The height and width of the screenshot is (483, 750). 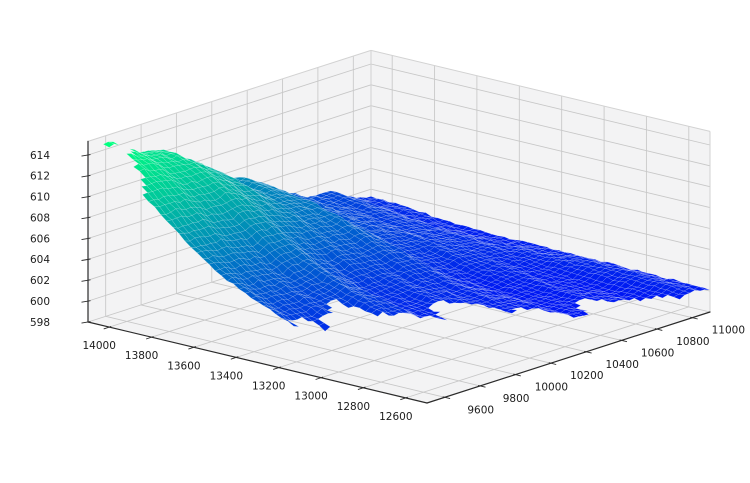 I want to click on x-tick-label: 14000, so click(x=98, y=346).